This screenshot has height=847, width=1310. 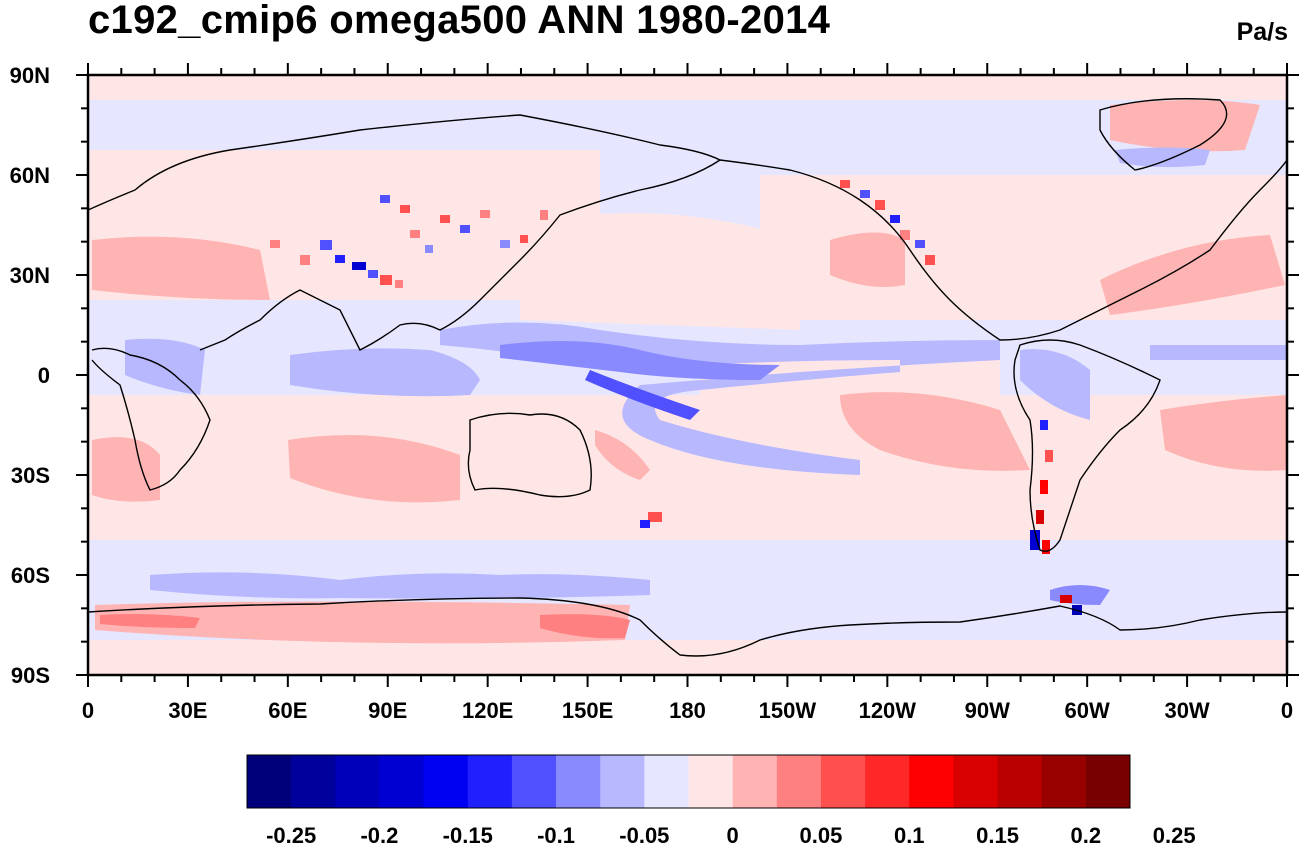 What do you see at coordinates (888, 710) in the screenshot?
I see `lon-tick-label: 120W` at bounding box center [888, 710].